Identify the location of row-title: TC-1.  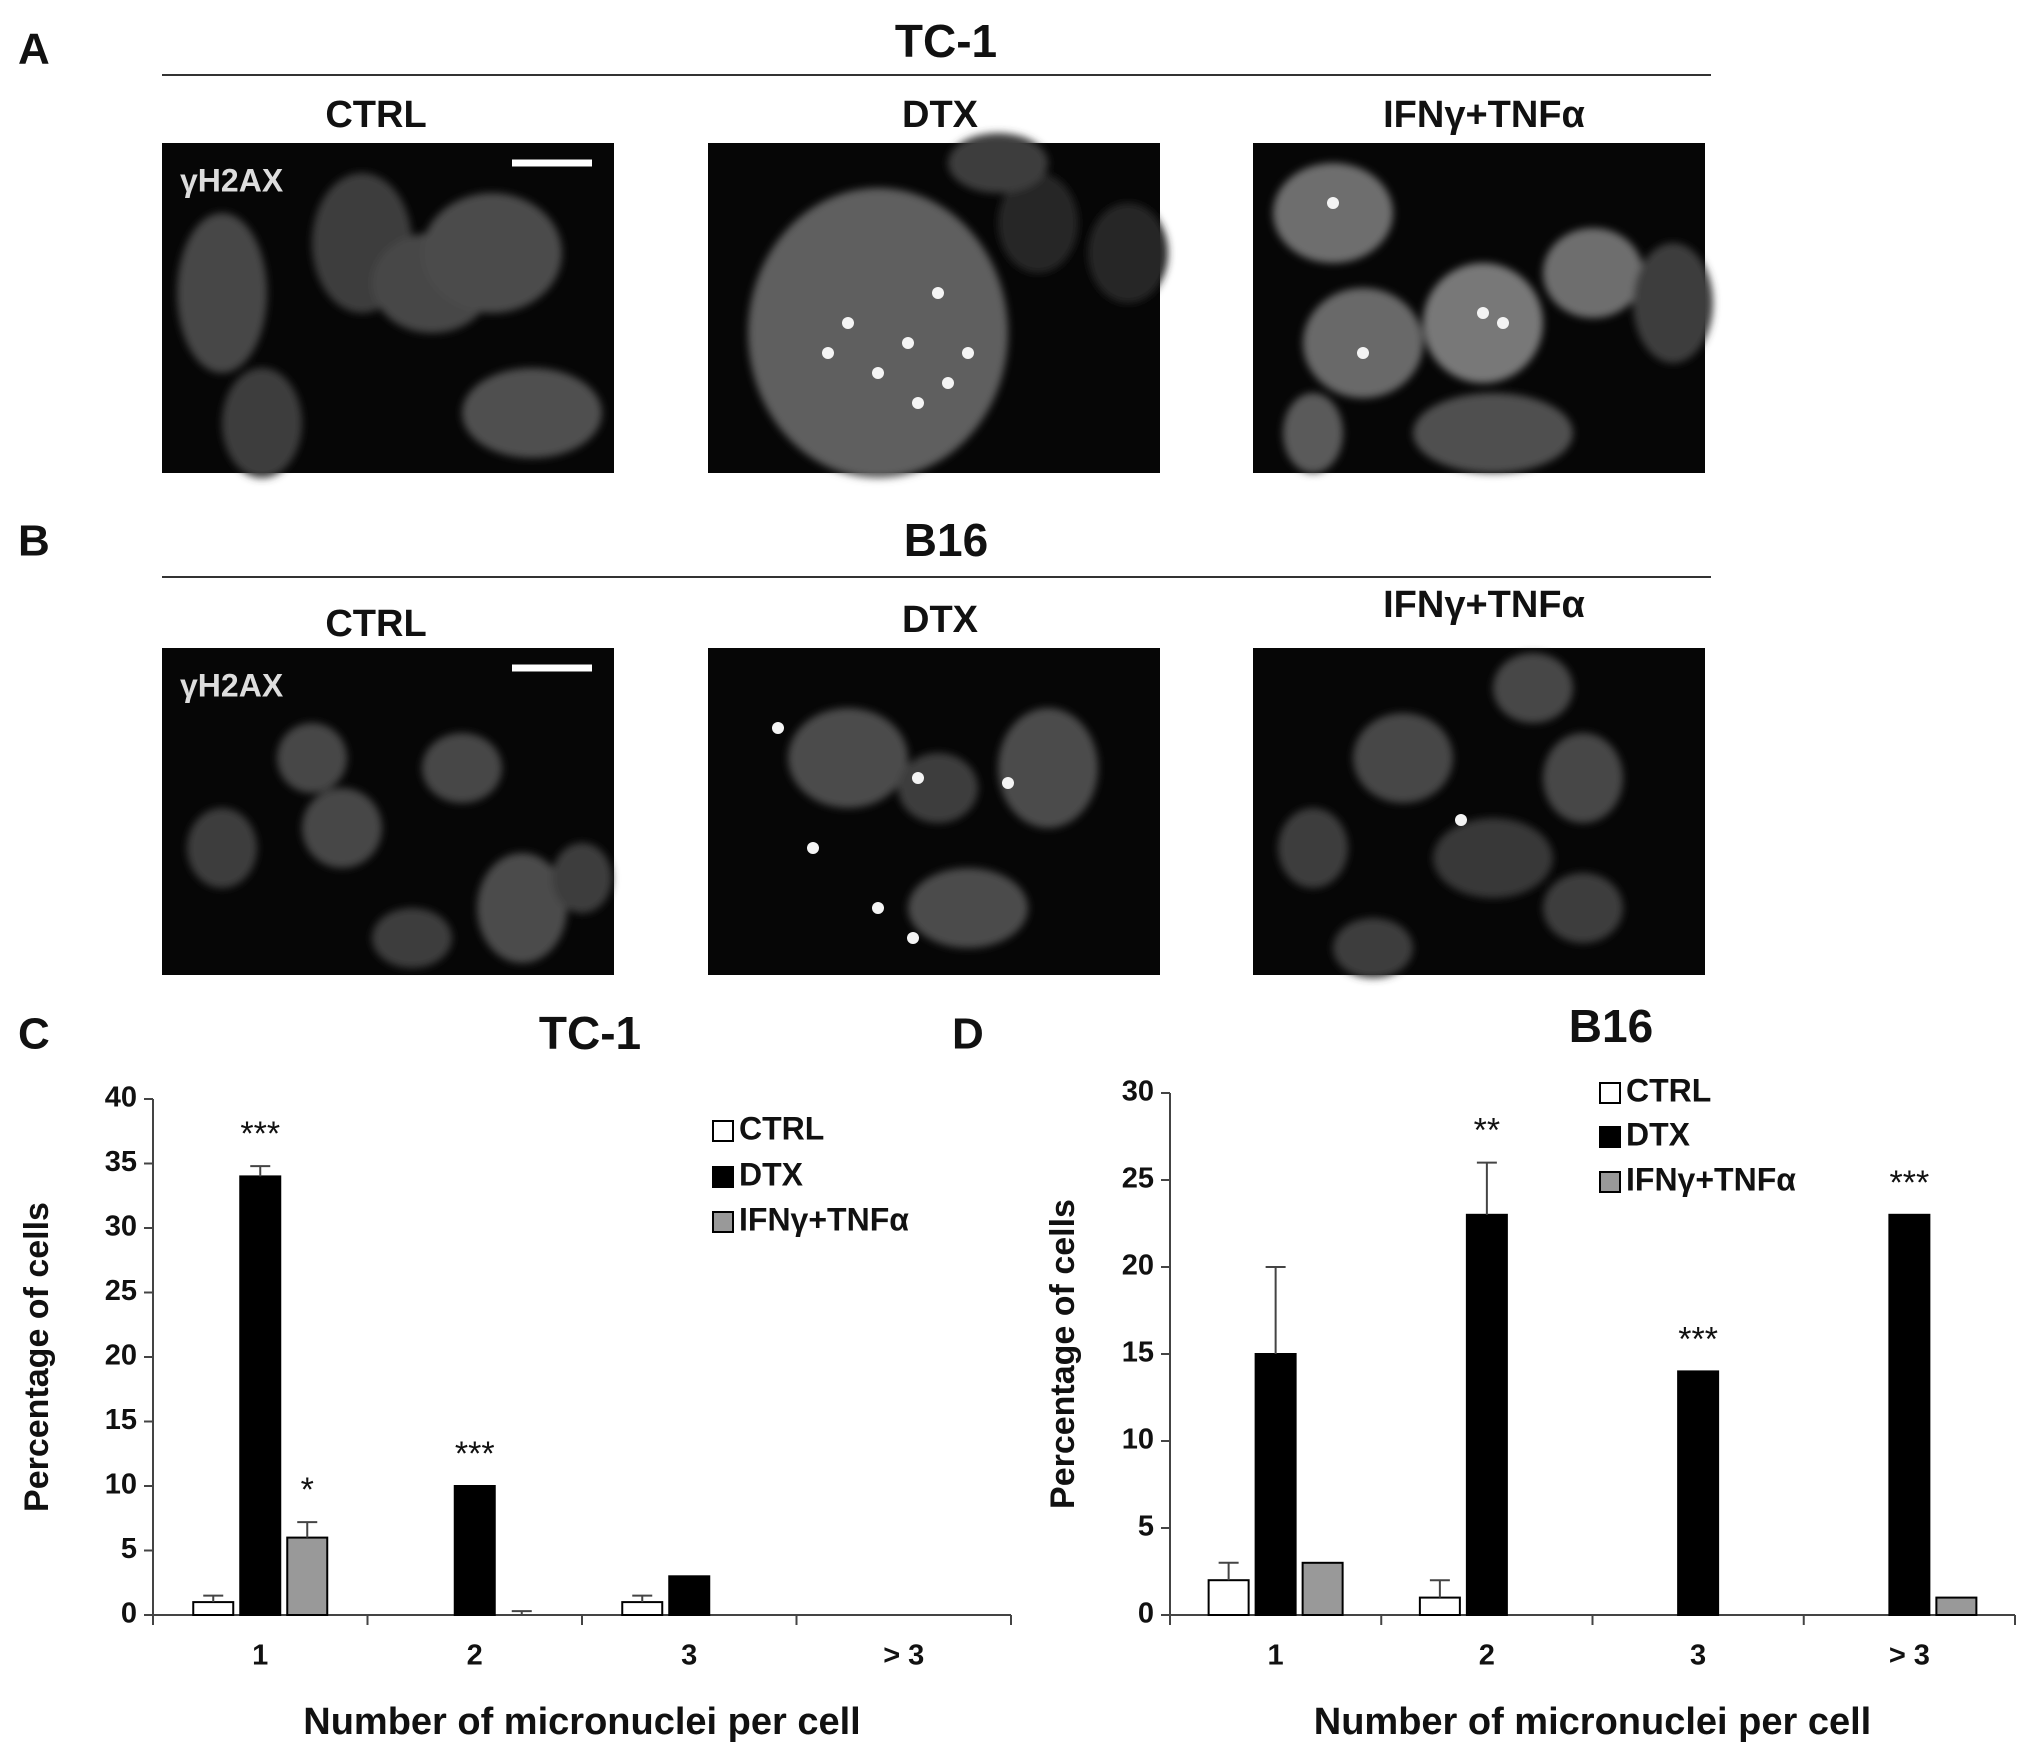
(946, 41).